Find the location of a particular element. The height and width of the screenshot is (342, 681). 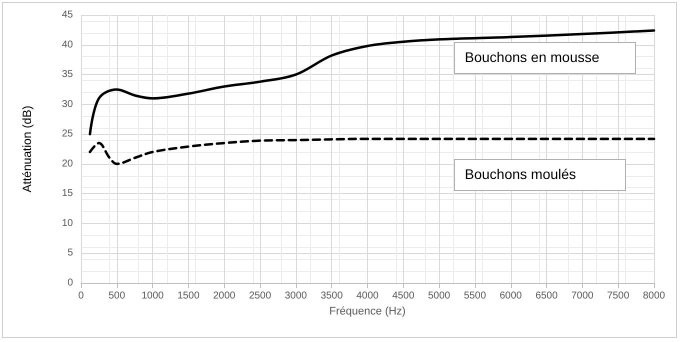

x-tick-label: 5500 is located at coordinates (475, 296).